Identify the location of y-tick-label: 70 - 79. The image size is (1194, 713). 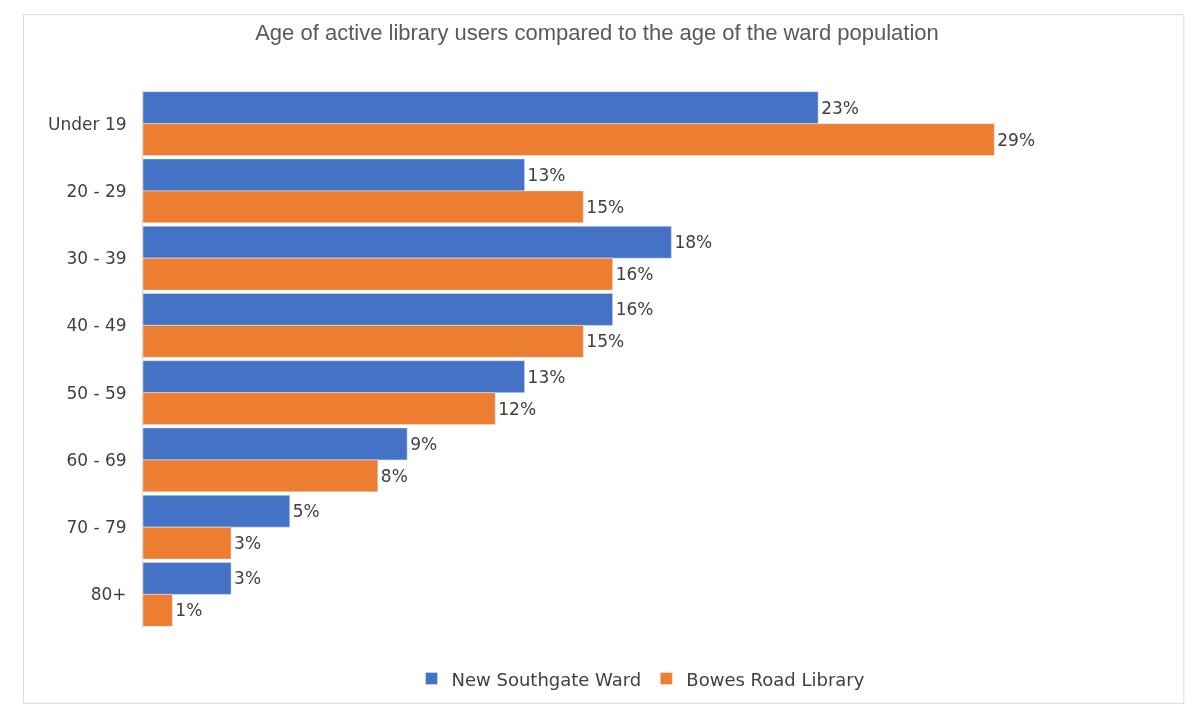
(96, 527).